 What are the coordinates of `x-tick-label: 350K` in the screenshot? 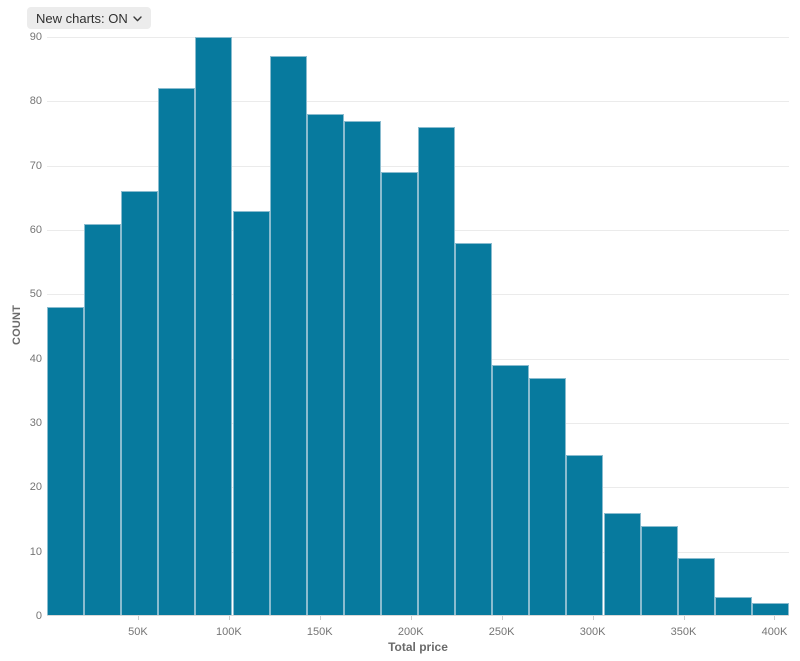 It's located at (683, 632).